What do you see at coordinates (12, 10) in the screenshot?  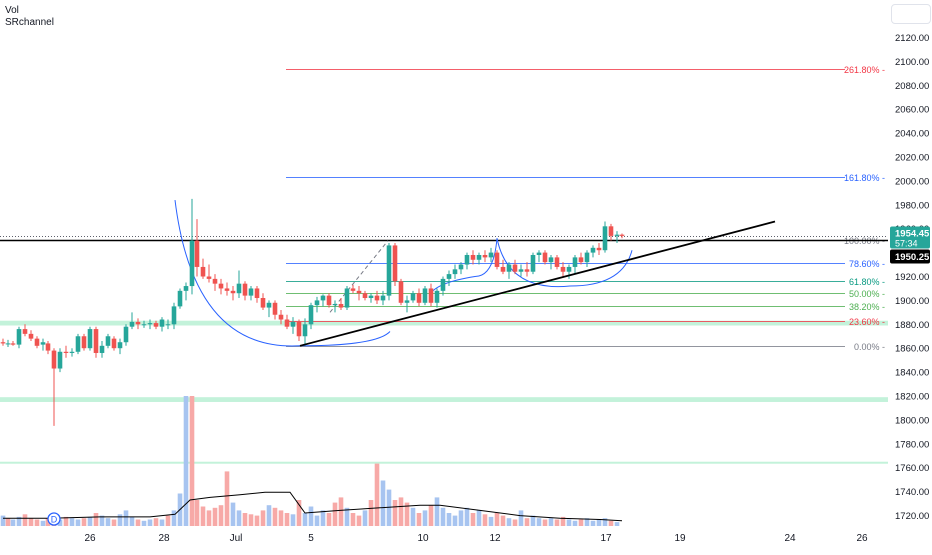 I see `legend-vol-label: Vol` at bounding box center [12, 10].